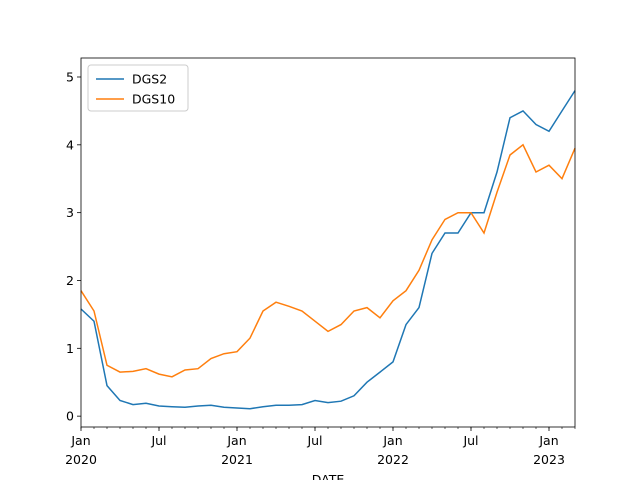 This screenshot has width=640, height=484. Describe the element at coordinates (70, 416) in the screenshot. I see `y-tick-label: 0` at that location.